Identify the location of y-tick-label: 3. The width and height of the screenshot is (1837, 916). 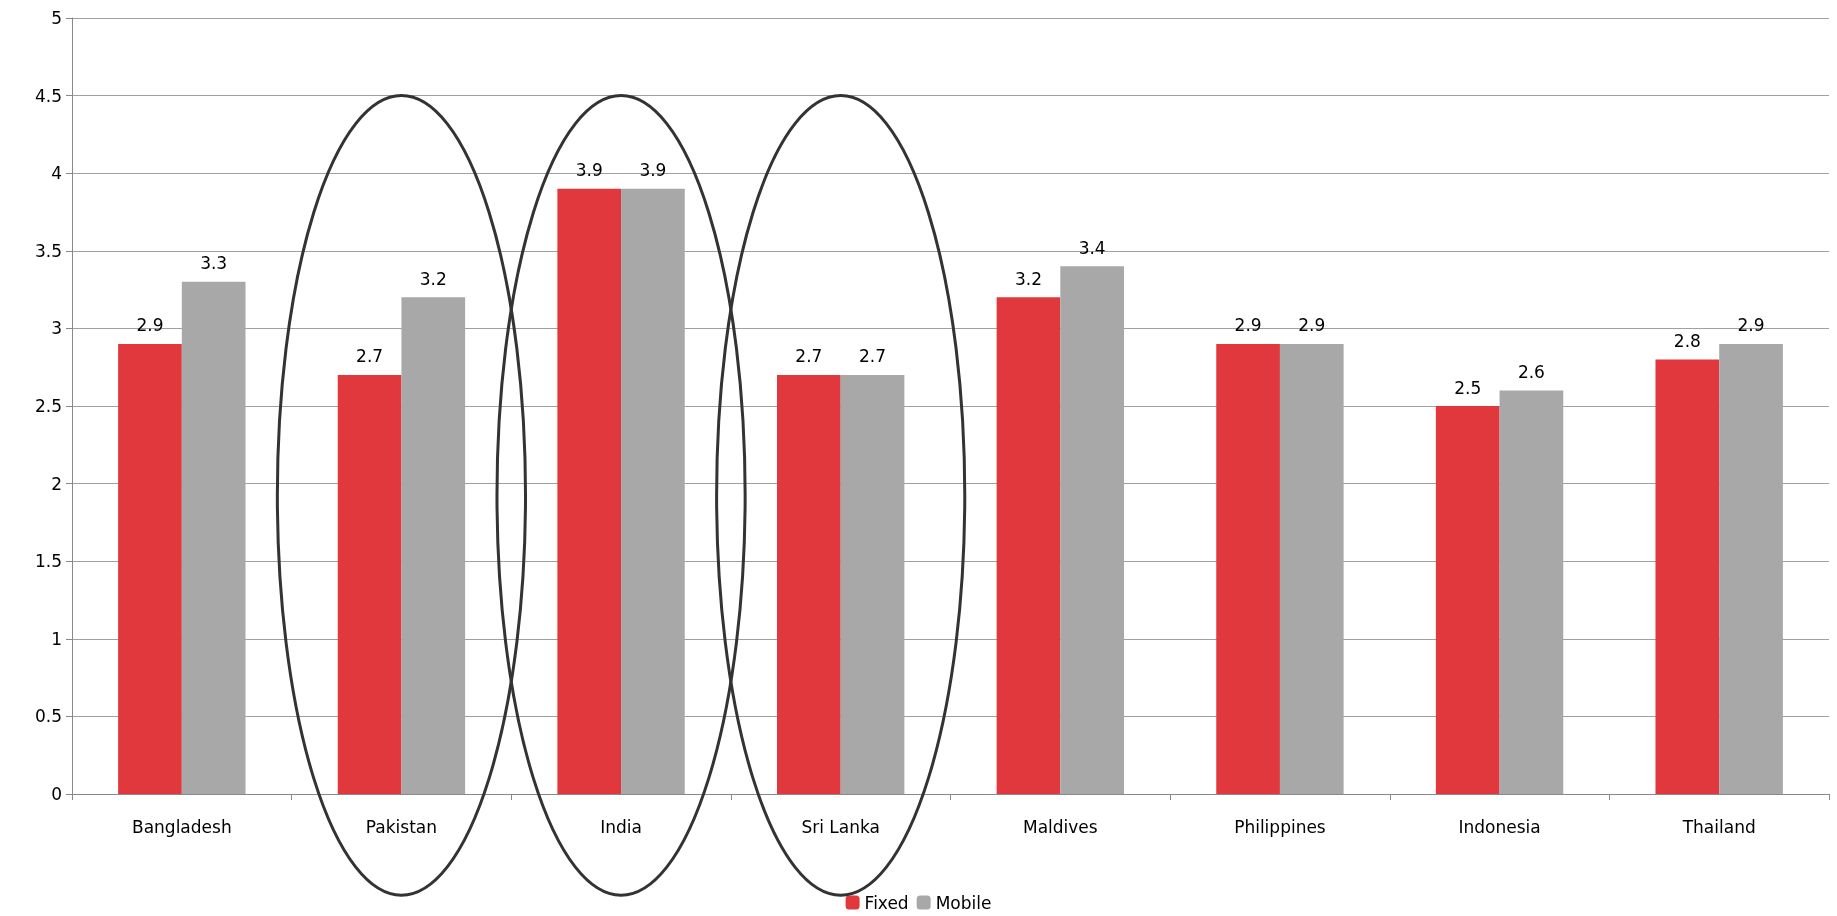
(56, 328).